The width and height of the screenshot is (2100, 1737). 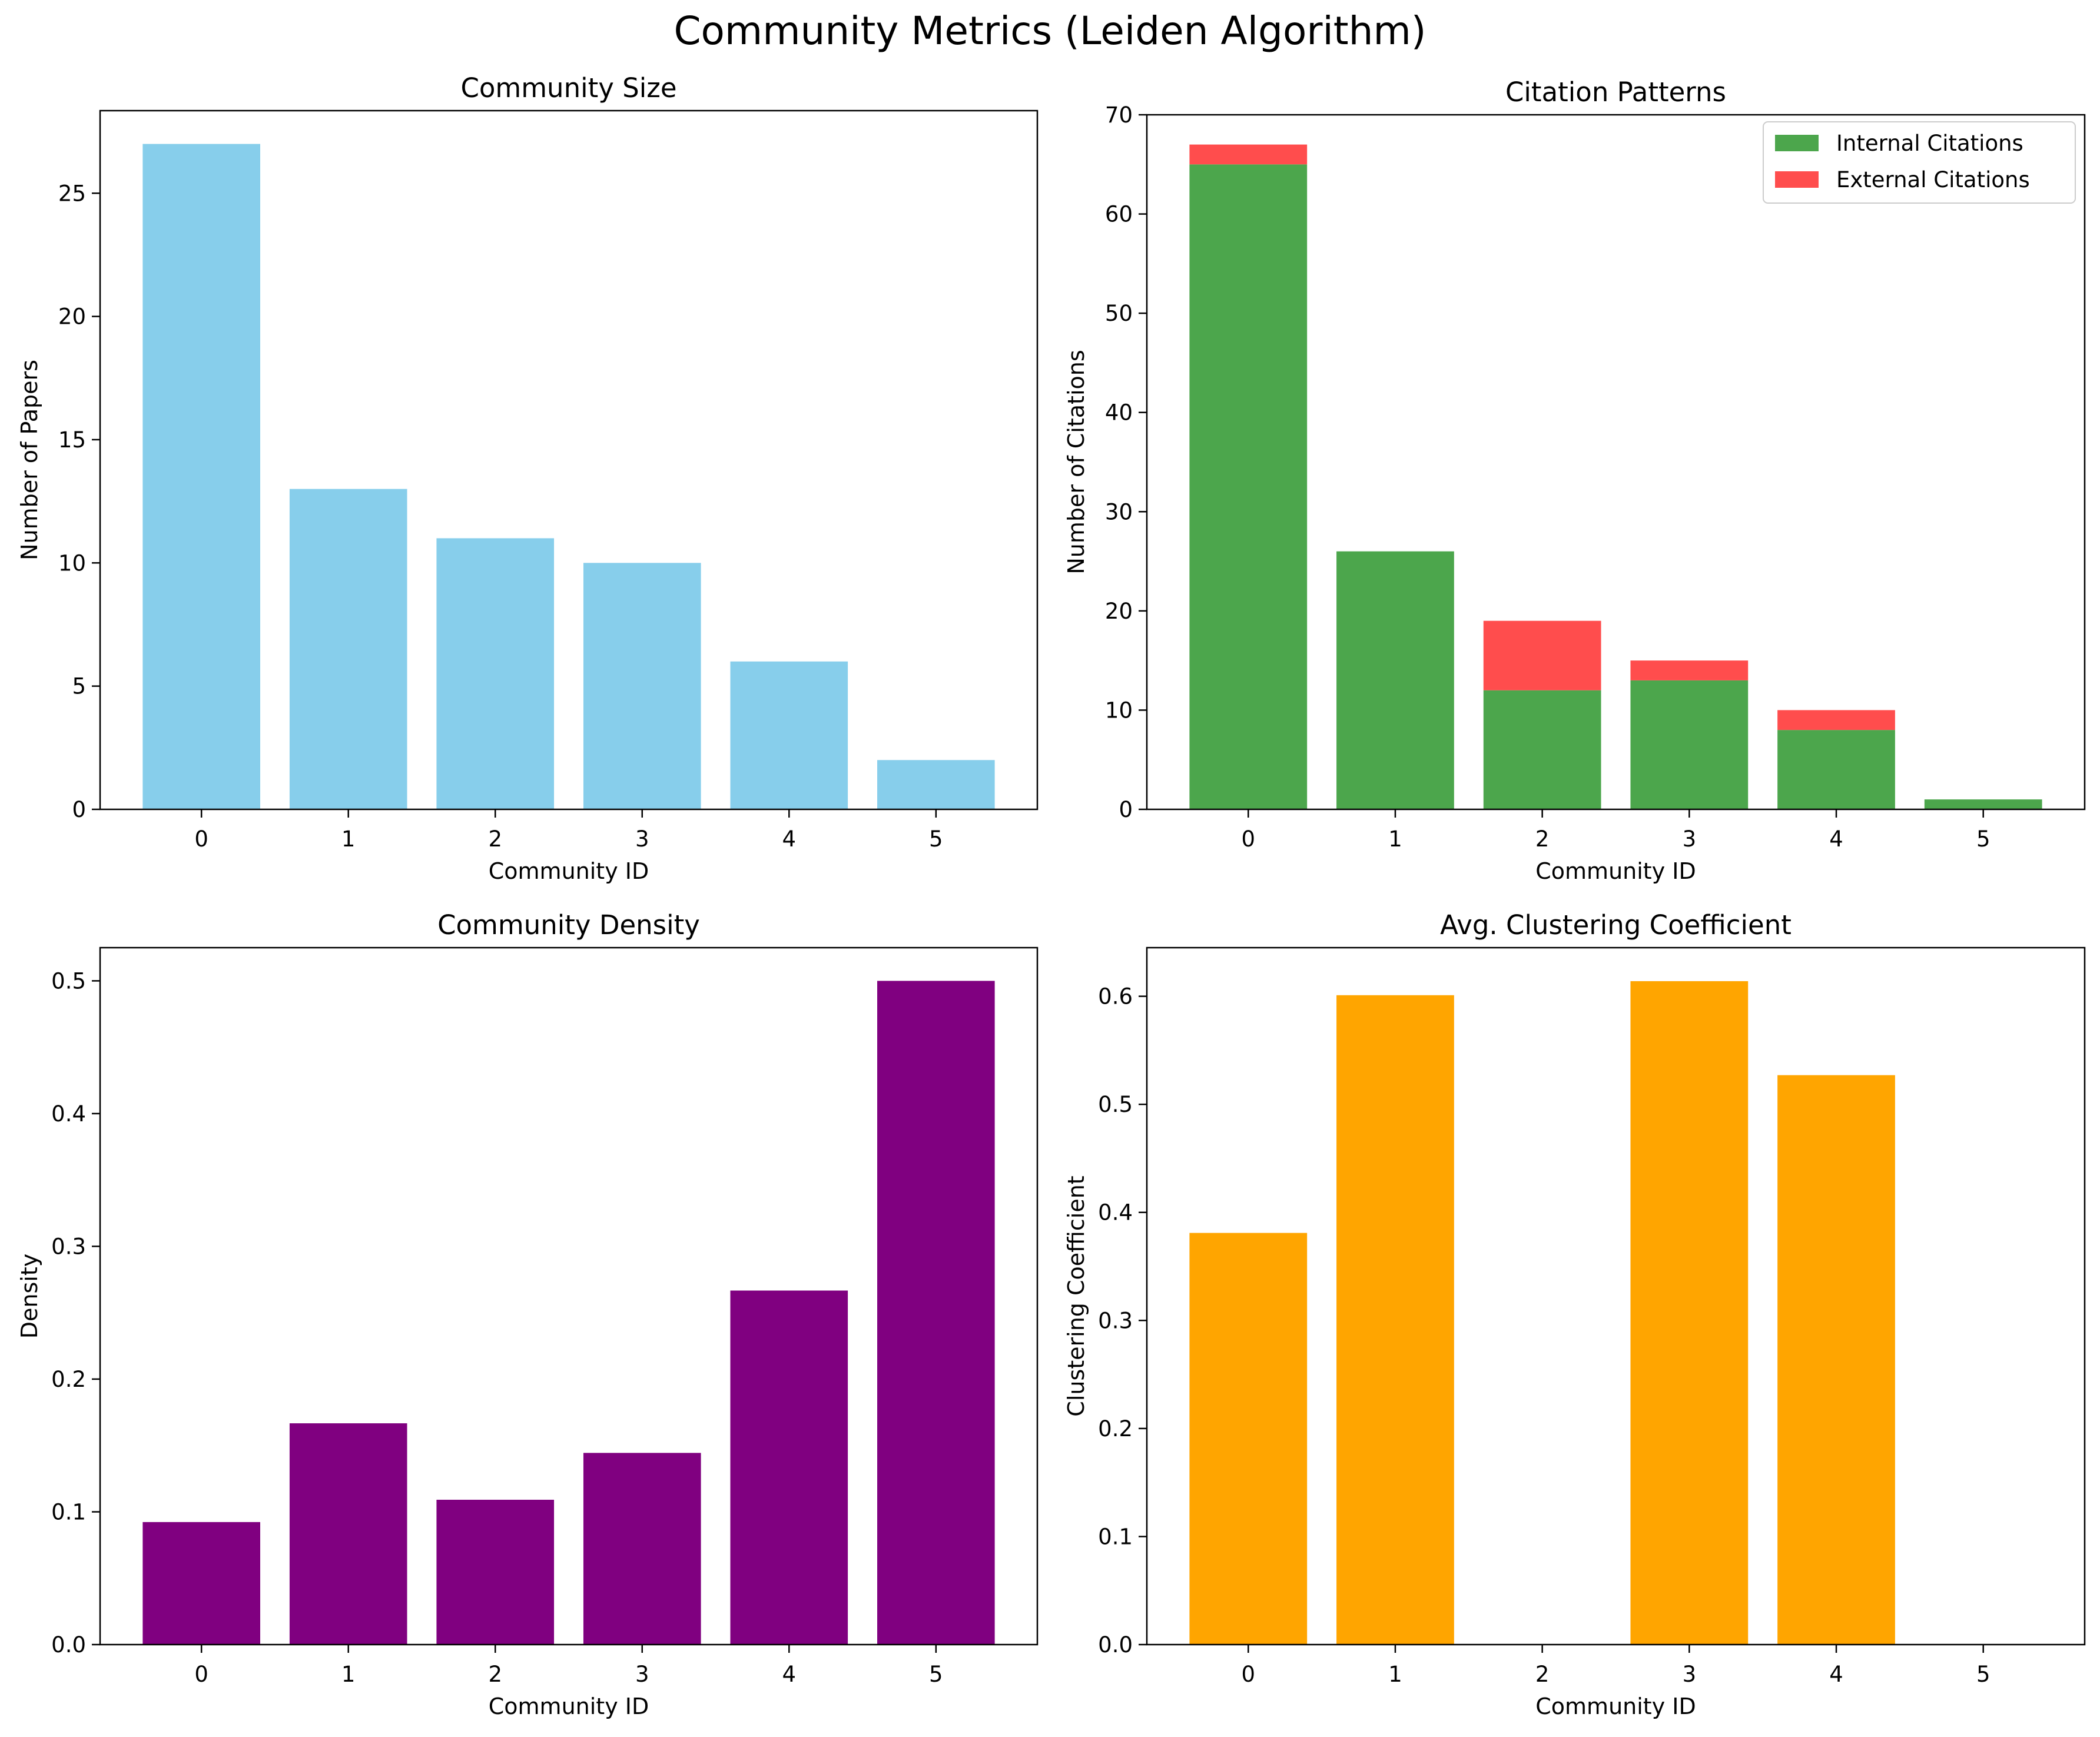 I want to click on y-tick-label: 50, so click(x=1119, y=313).